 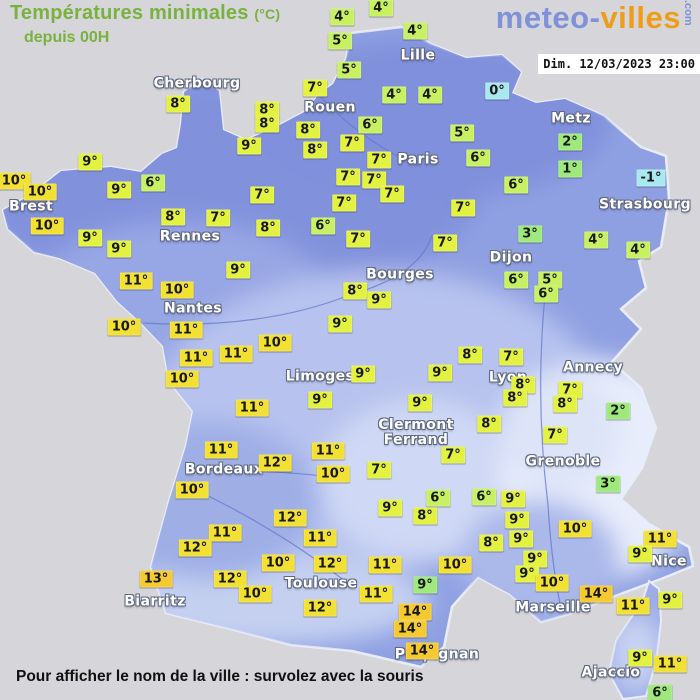 What do you see at coordinates (618, 411) in the screenshot?
I see `temp-badge: 2°` at bounding box center [618, 411].